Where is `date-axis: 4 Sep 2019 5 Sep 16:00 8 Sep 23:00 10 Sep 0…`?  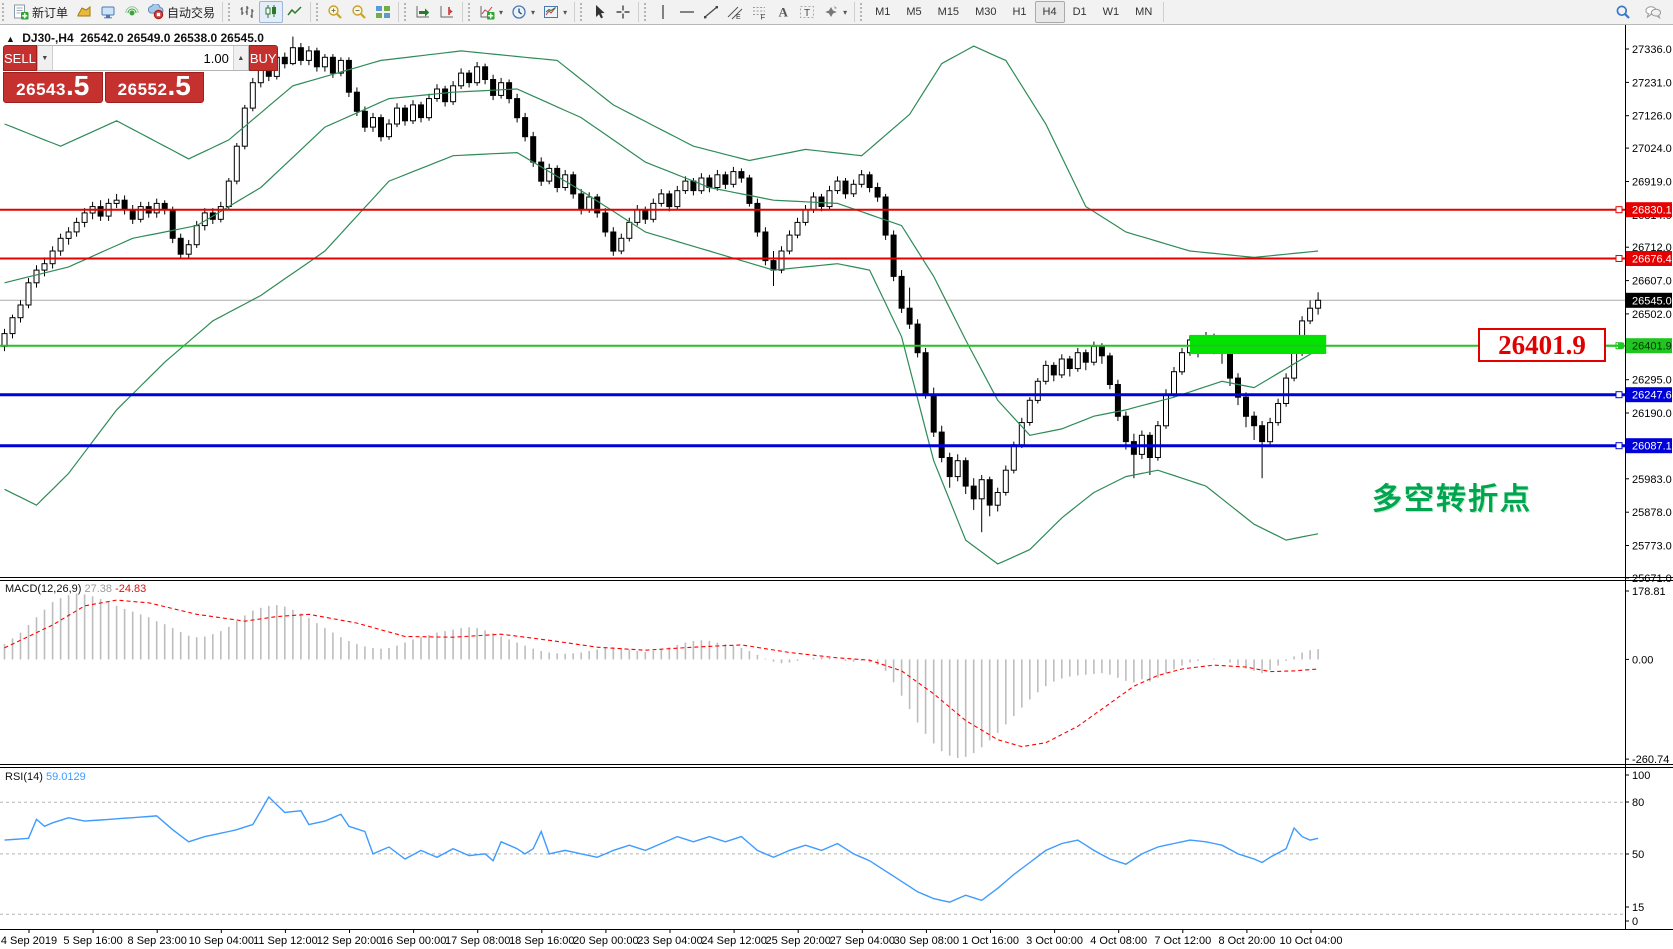
date-axis: 4 Sep 2019 5 Sep 16:00 8 Sep 23:00 10 Sep 0… is located at coordinates (672, 938).